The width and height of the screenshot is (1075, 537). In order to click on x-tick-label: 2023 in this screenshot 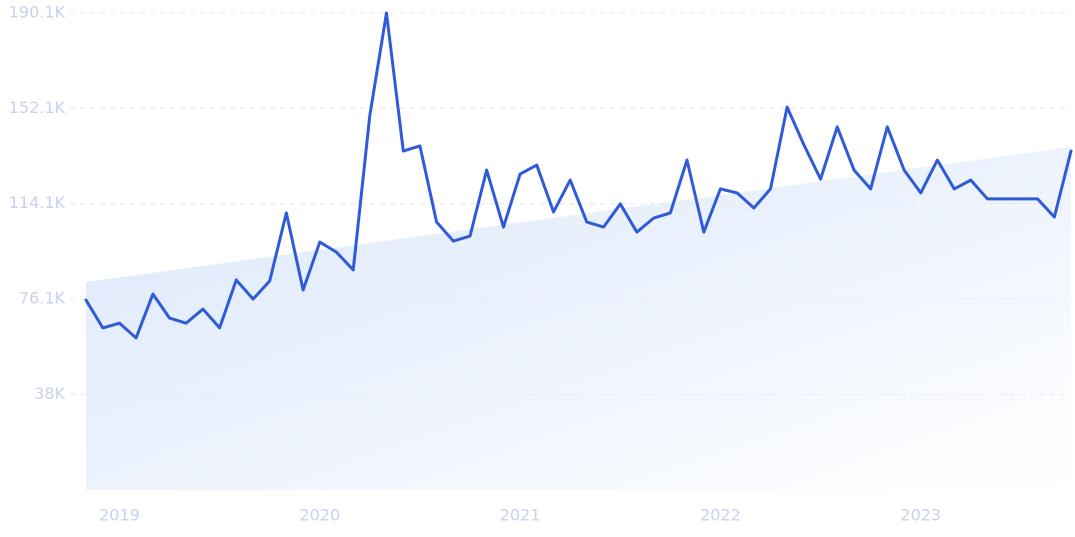, I will do `click(920, 515)`.